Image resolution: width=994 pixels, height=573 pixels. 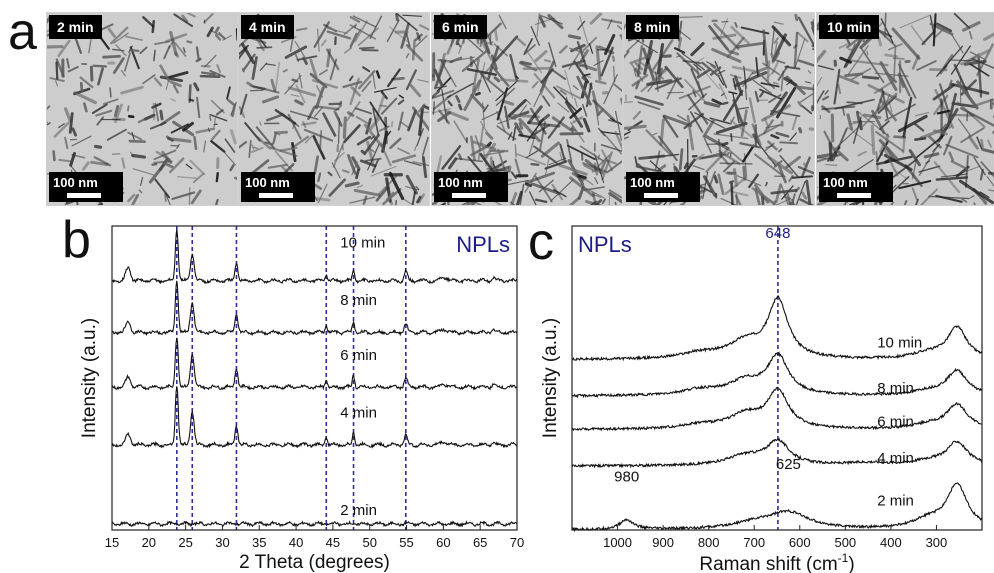 I want to click on x-tick-label: 30, so click(x=222, y=542).